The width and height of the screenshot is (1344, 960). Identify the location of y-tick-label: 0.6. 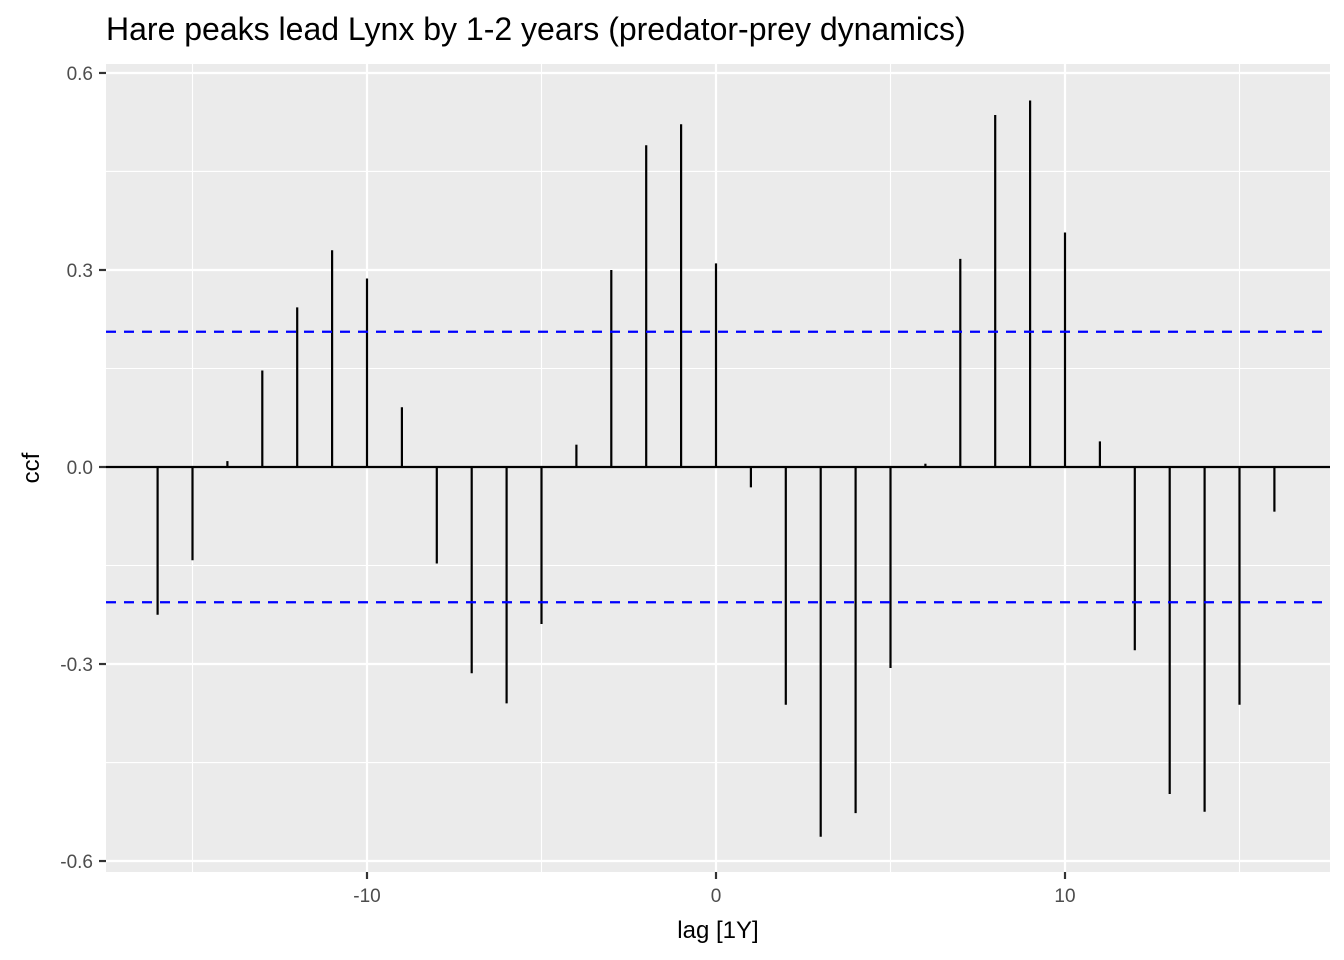
(80, 74).